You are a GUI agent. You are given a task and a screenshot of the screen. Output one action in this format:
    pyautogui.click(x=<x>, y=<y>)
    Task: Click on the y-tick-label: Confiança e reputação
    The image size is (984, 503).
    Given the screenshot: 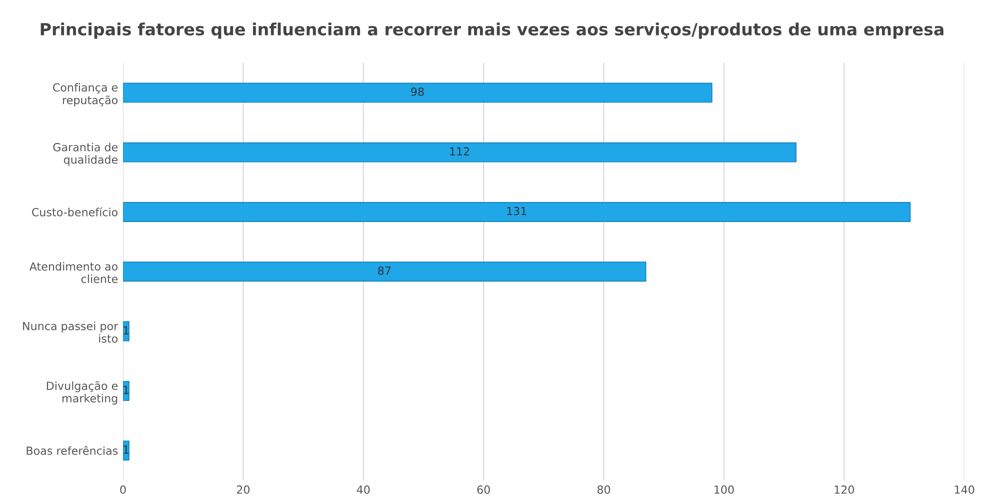 What is the action you would take?
    pyautogui.click(x=85, y=94)
    